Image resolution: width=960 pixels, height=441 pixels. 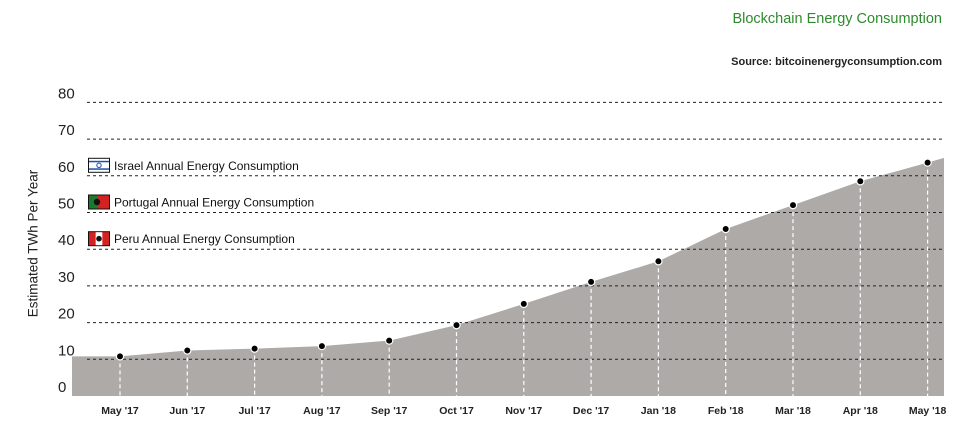 I want to click on x-tick-label: Mar '18, so click(x=793, y=411).